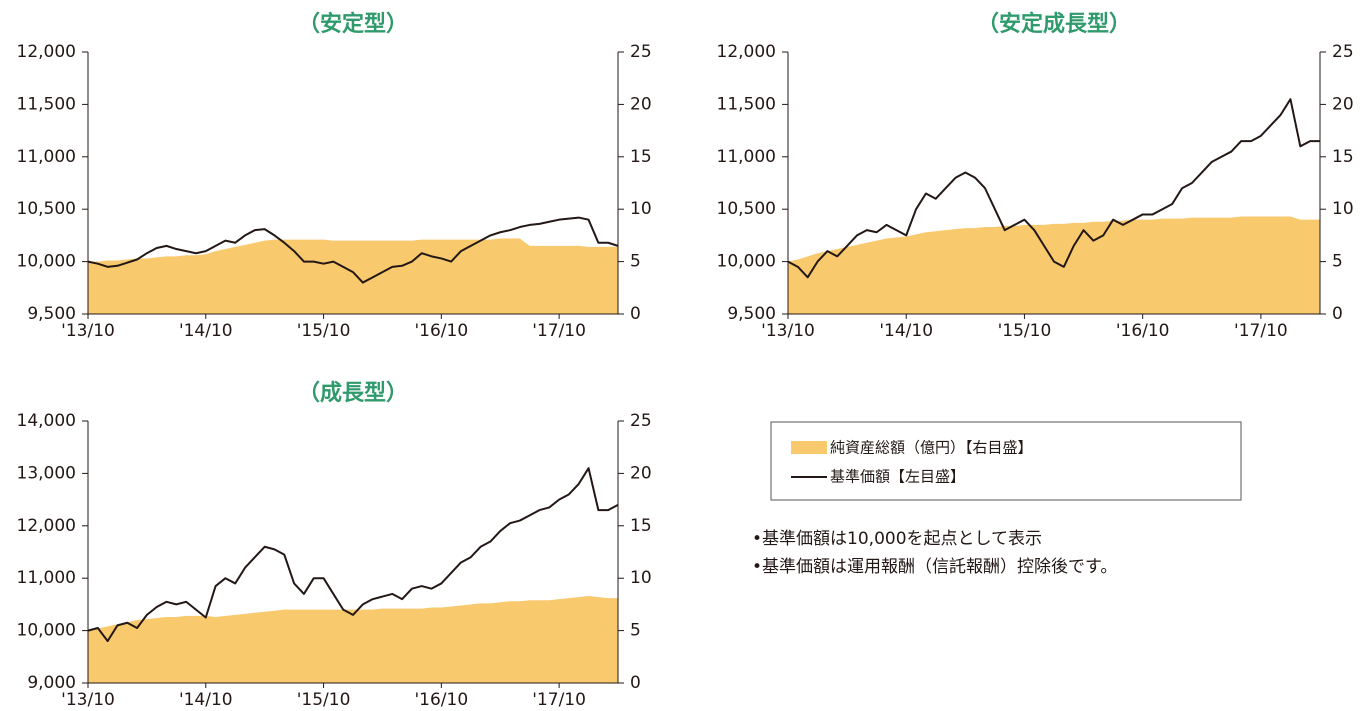  What do you see at coordinates (1054, 24) in the screenshot?
I see `chart-title: （安定成長型）` at bounding box center [1054, 24].